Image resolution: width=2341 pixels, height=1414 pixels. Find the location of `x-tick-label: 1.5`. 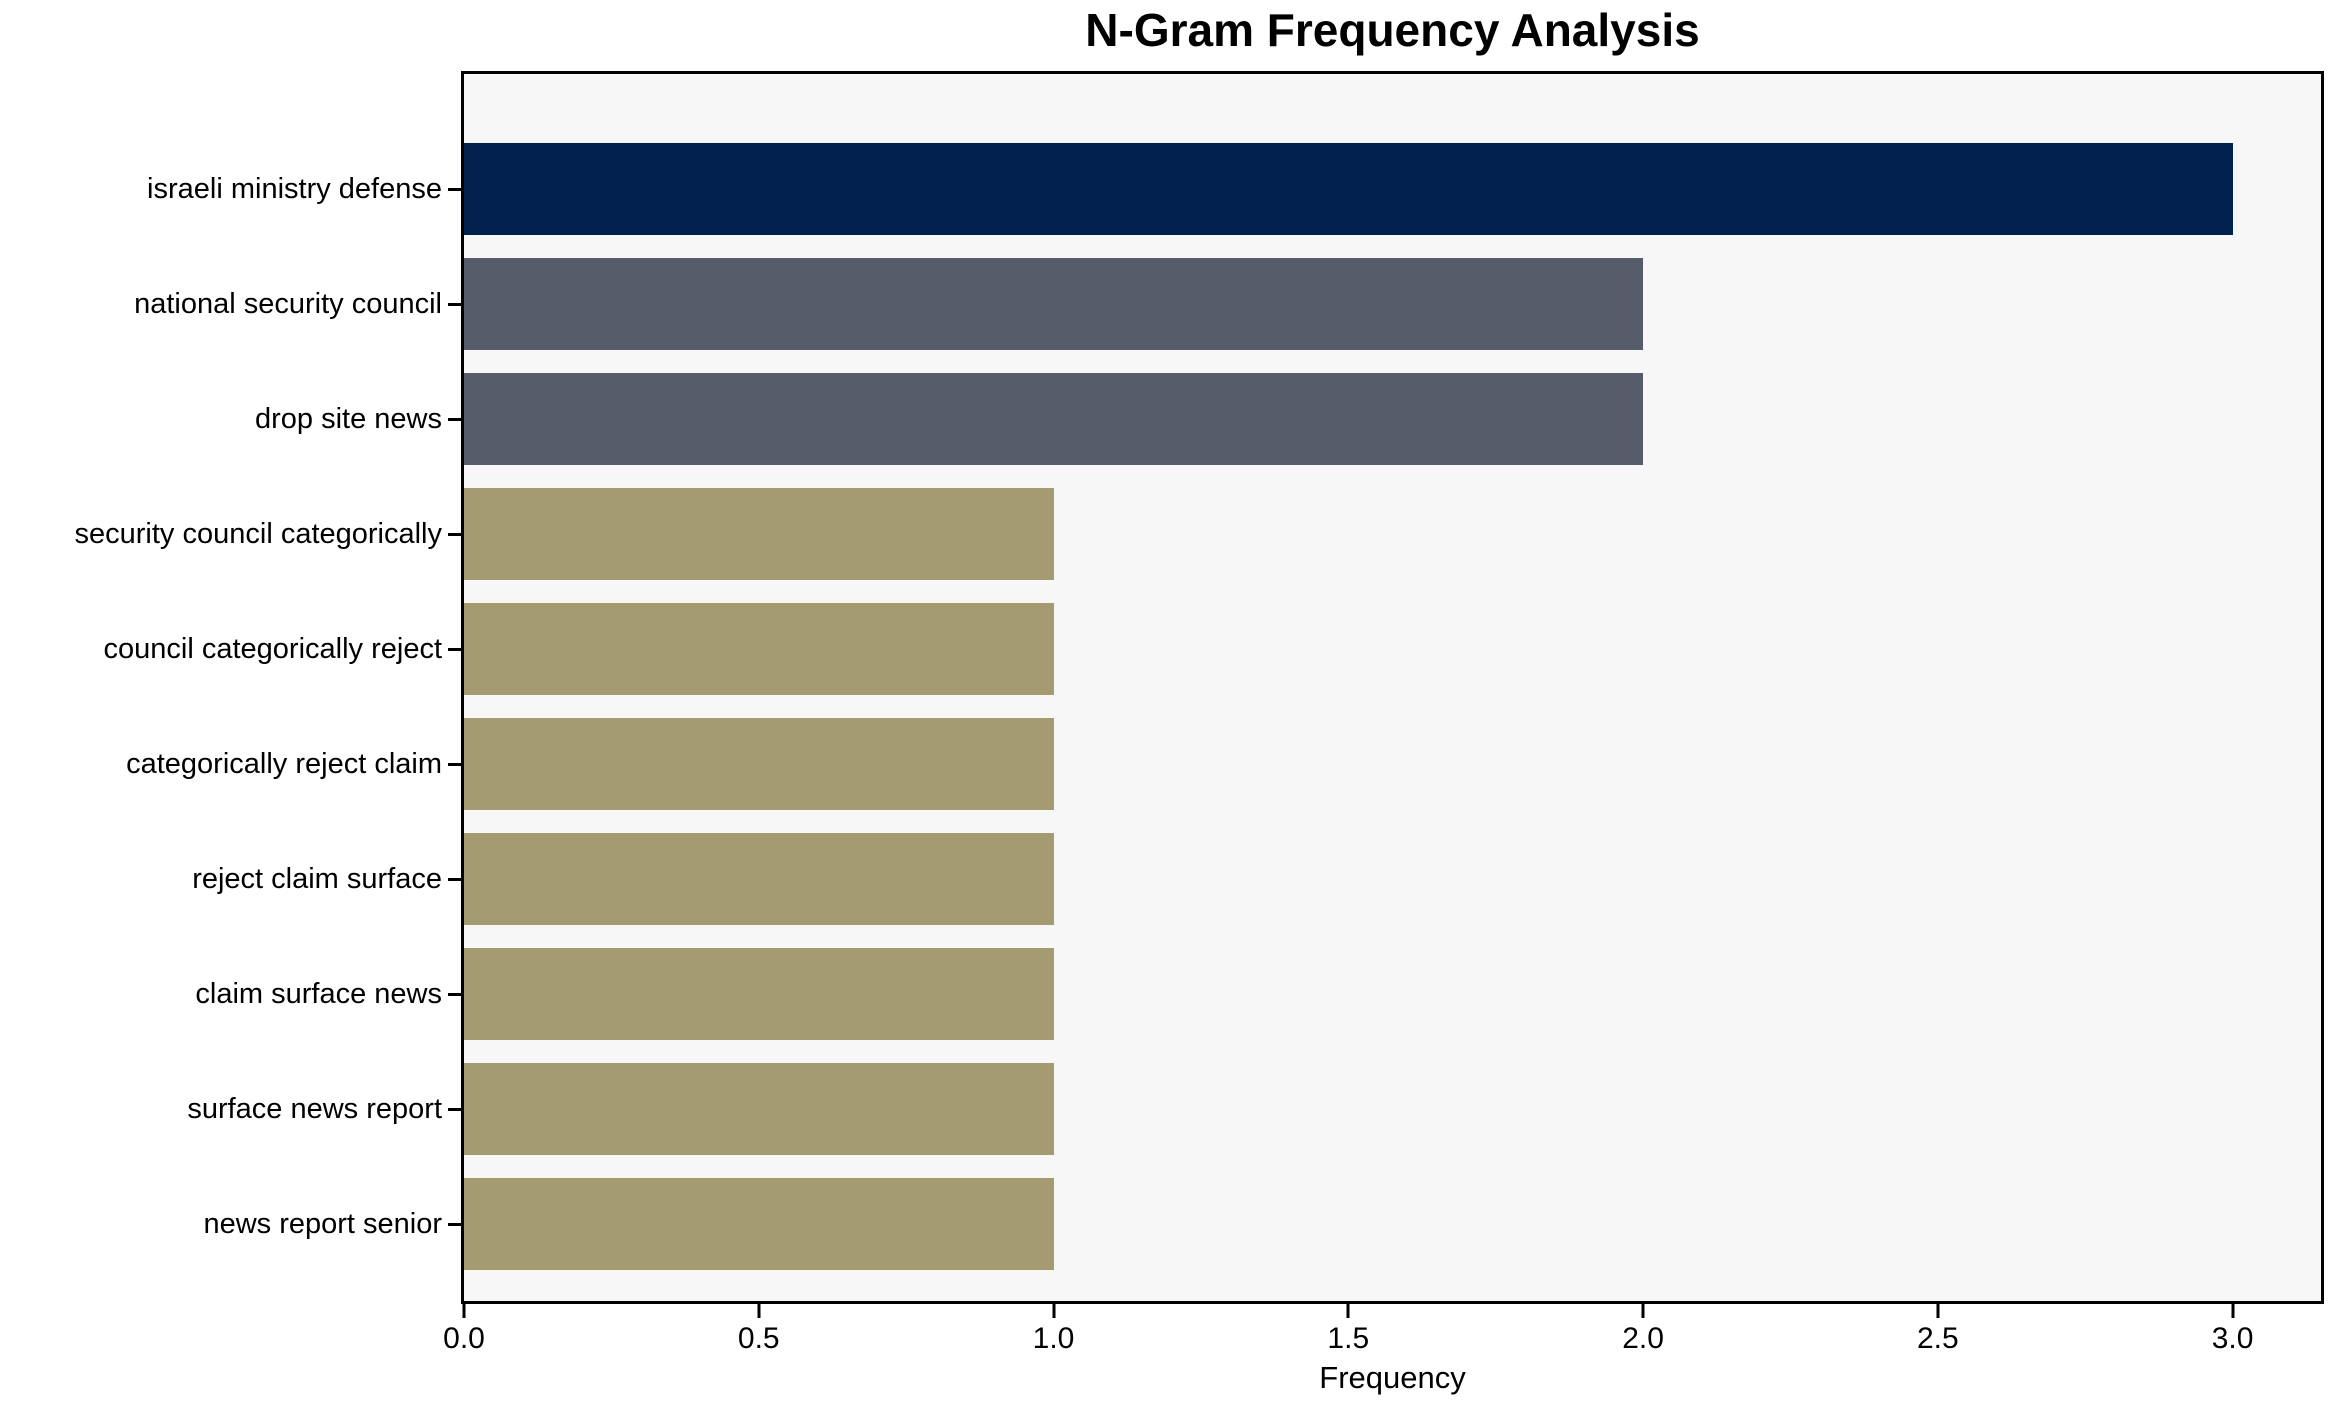

x-tick-label: 1.5 is located at coordinates (1348, 1338).